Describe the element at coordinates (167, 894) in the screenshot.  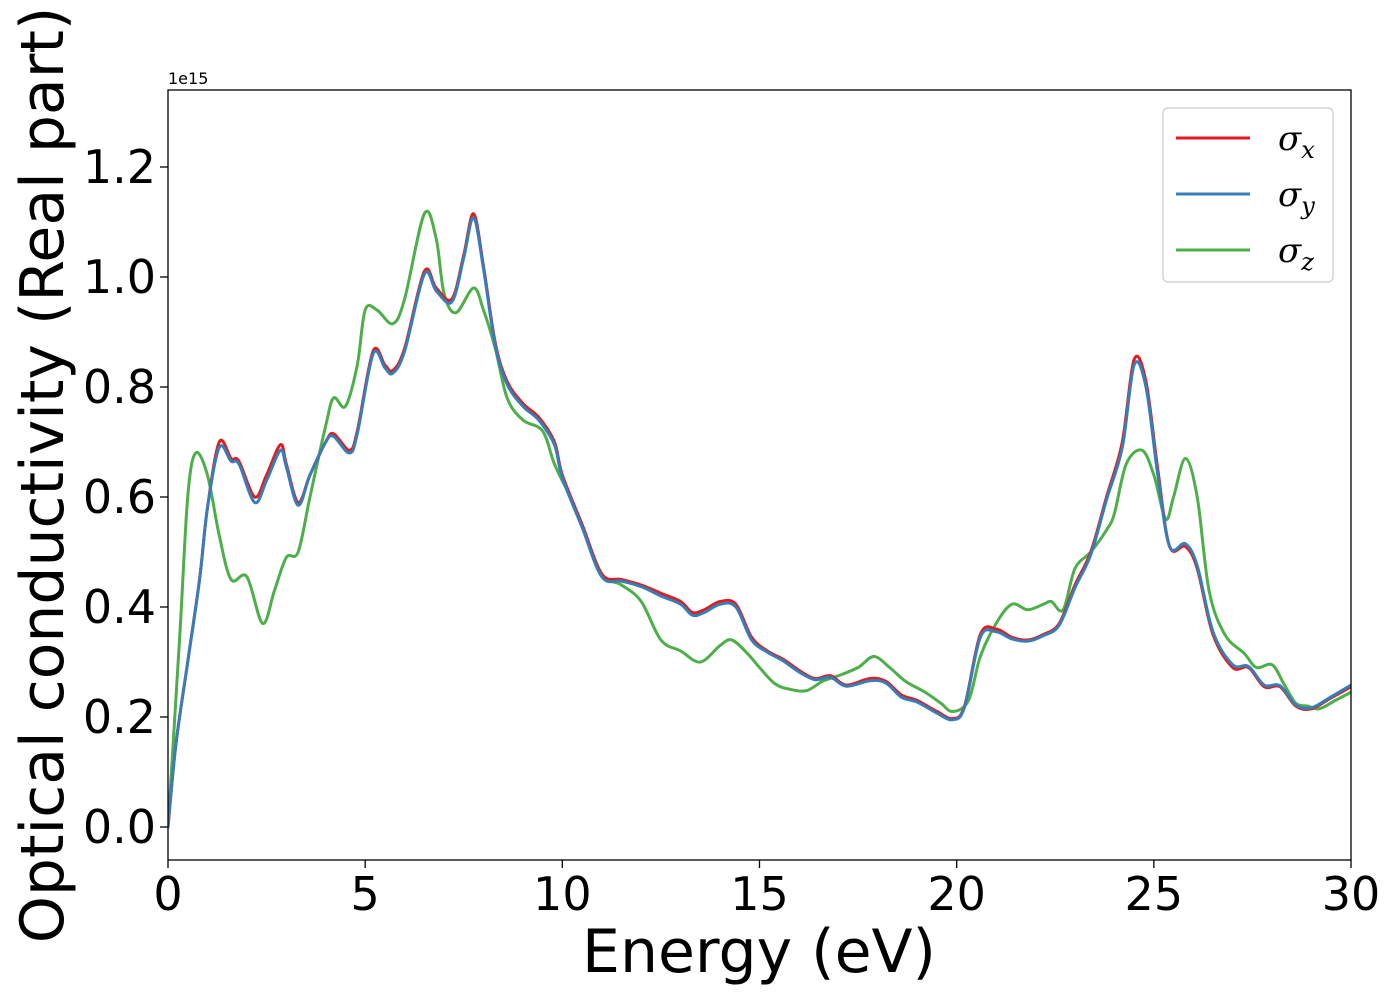
I see `x-tick-label: 0` at that location.